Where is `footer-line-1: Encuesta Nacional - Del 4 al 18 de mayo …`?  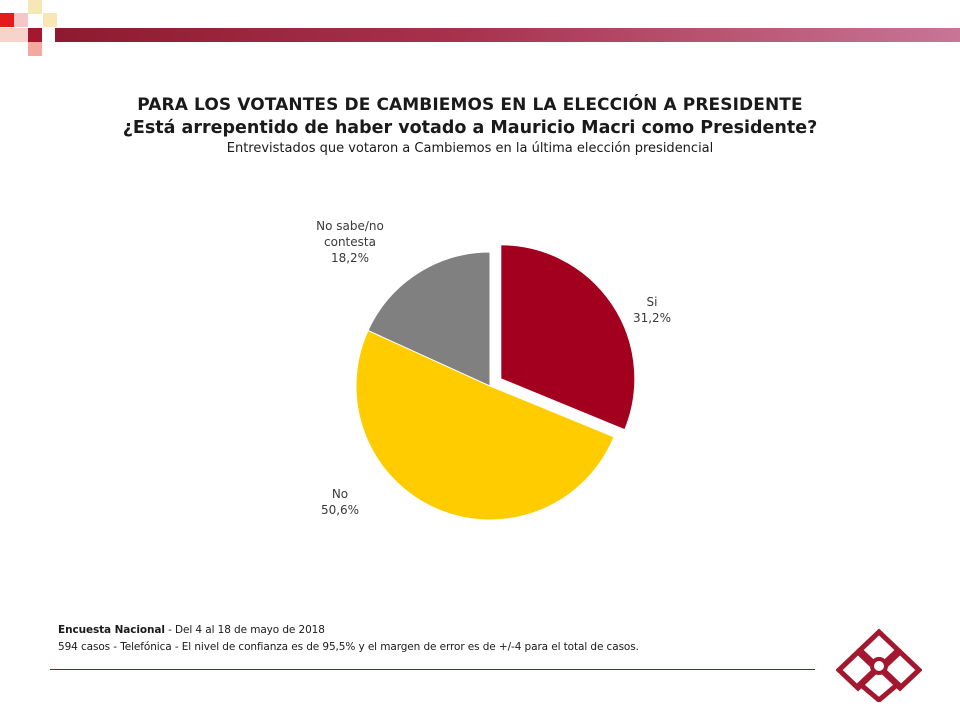 footer-line-1: Encuesta Nacional - Del 4 al 18 de mayo … is located at coordinates (348, 630).